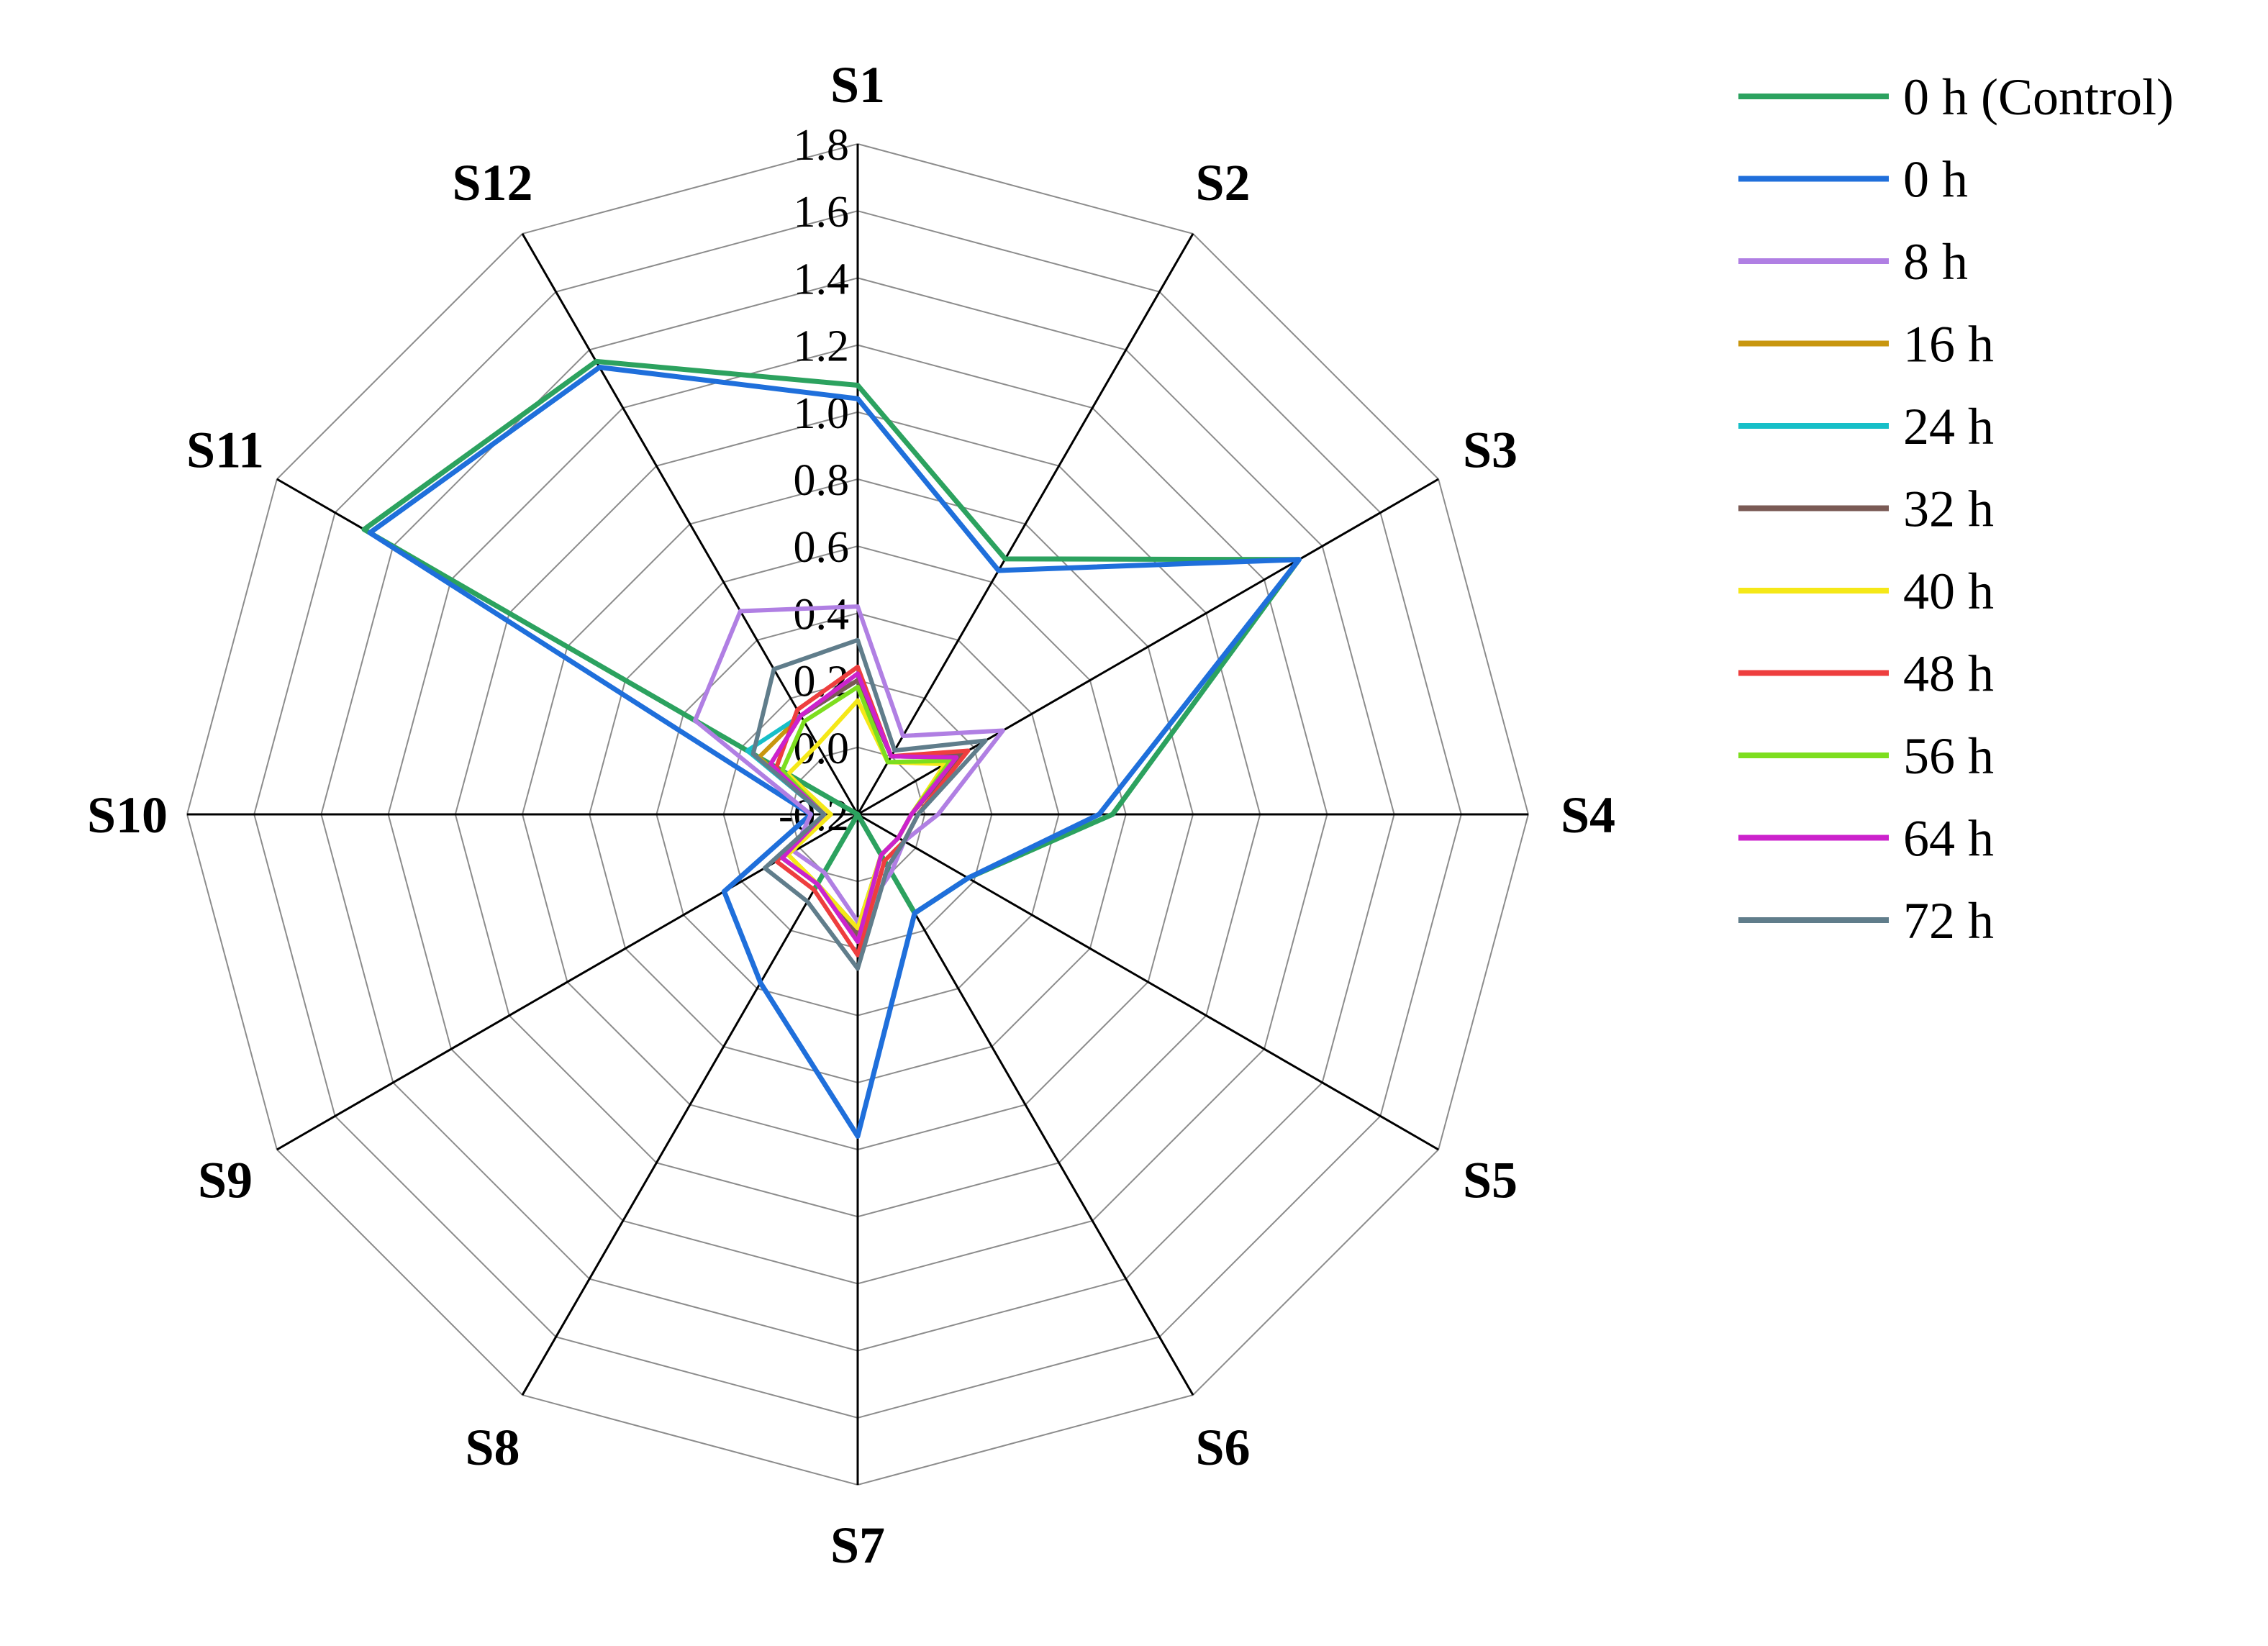  Describe the element at coordinates (1948, 426) in the screenshot. I see `legend-label: 24 h` at that location.